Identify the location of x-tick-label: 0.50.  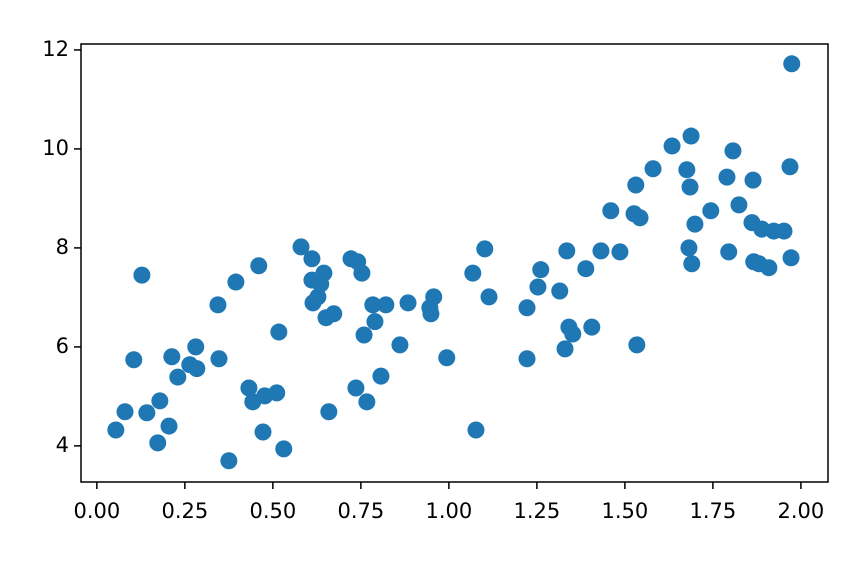
(272, 511).